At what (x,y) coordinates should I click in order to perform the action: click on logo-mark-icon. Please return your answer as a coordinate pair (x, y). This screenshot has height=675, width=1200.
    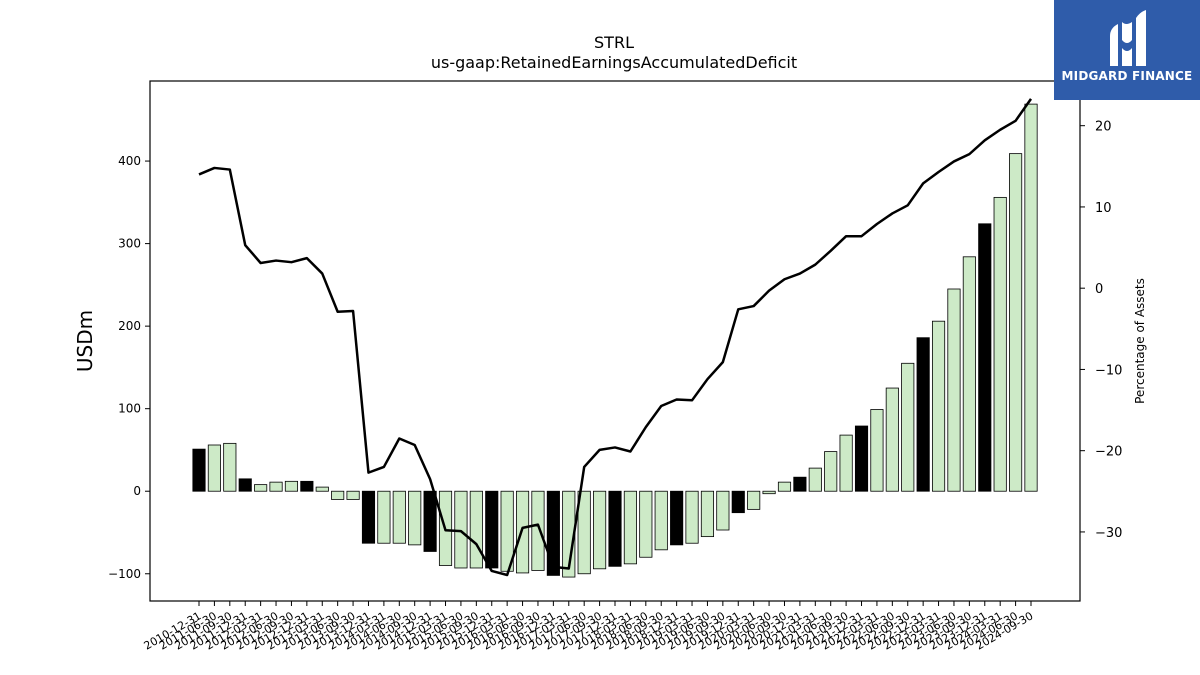
    Looking at the image, I should click on (1128, 38).